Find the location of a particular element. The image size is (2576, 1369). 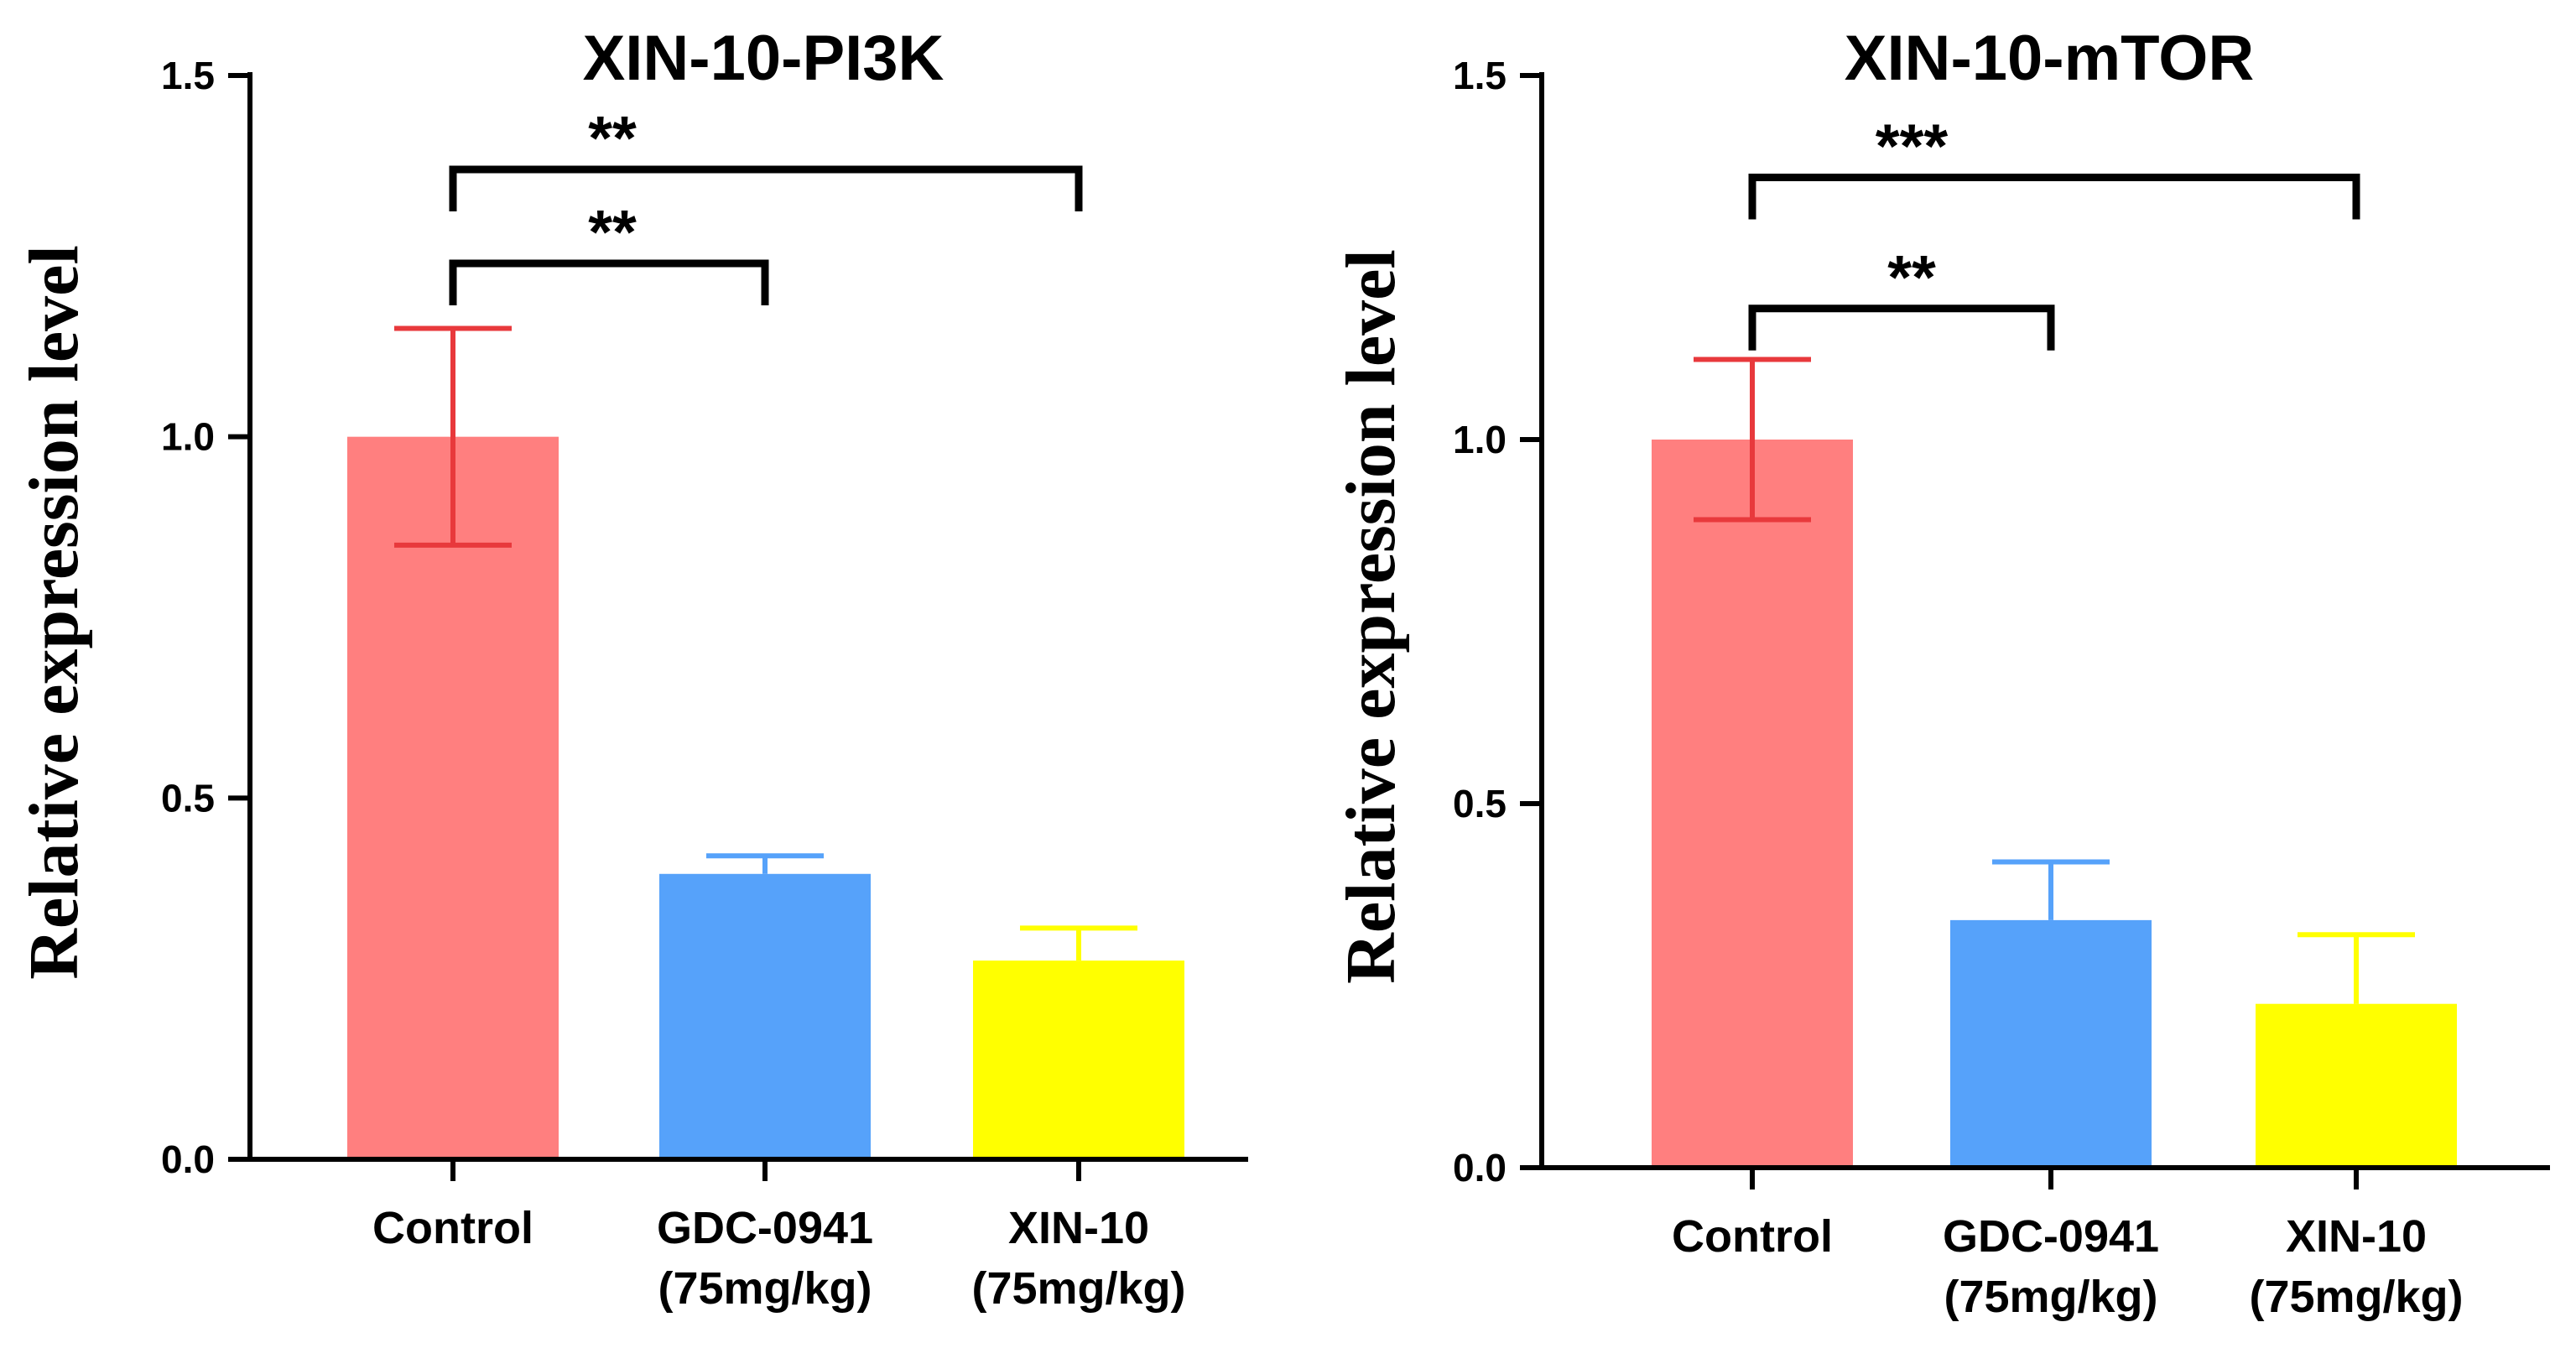

significance-label: *** is located at coordinates (1912, 146).